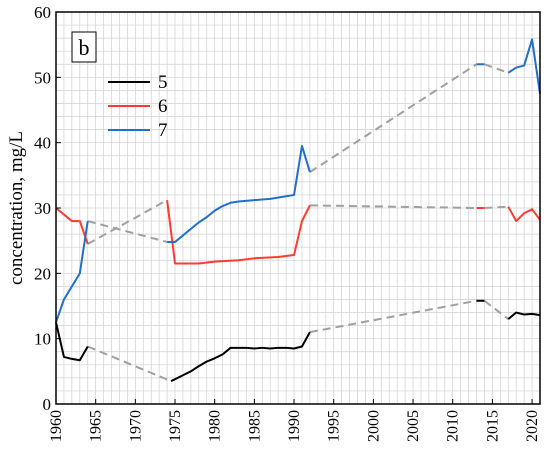 This screenshot has height=449, width=550. I want to click on x-tick-label: 2010, so click(453, 426).